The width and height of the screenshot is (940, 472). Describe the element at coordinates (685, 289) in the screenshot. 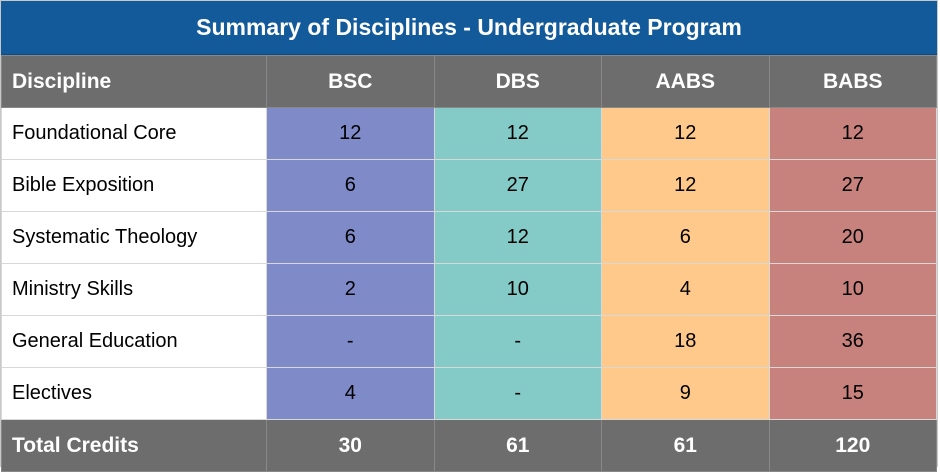

I see `cell-aabs: 4` at that location.